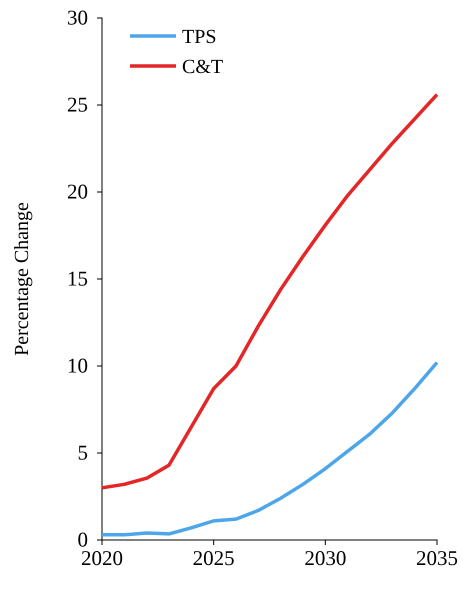  Describe the element at coordinates (83, 452) in the screenshot. I see `y-tick-label: 5` at that location.